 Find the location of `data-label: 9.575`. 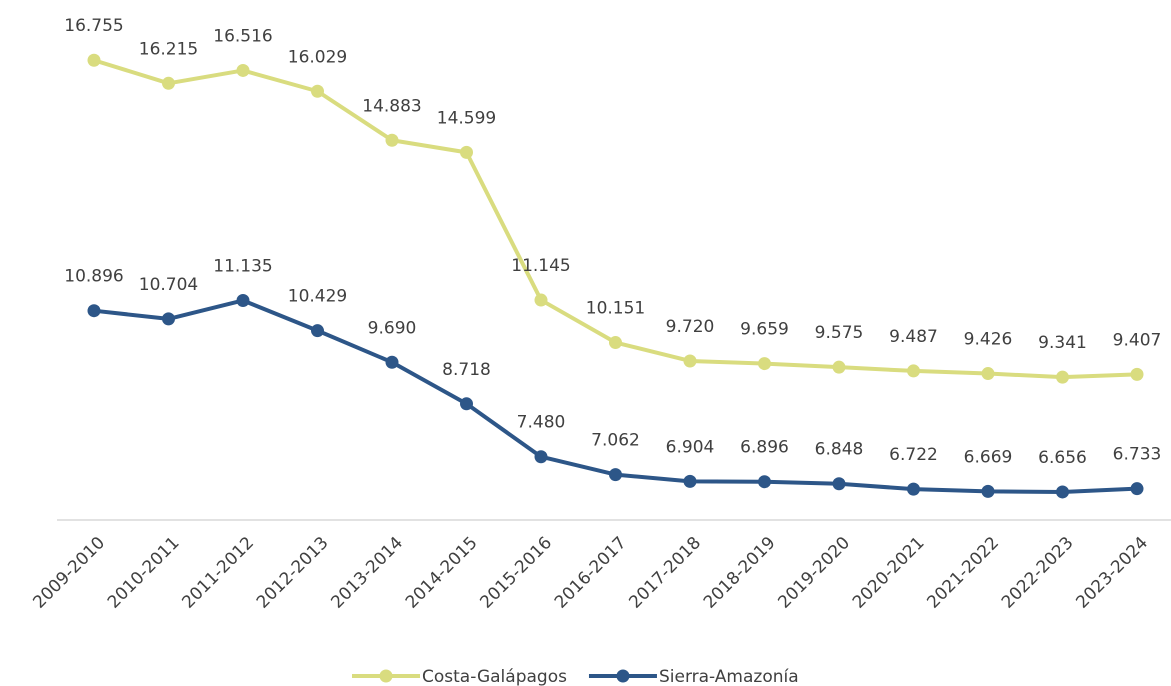

data-label: 9.575 is located at coordinates (839, 333).